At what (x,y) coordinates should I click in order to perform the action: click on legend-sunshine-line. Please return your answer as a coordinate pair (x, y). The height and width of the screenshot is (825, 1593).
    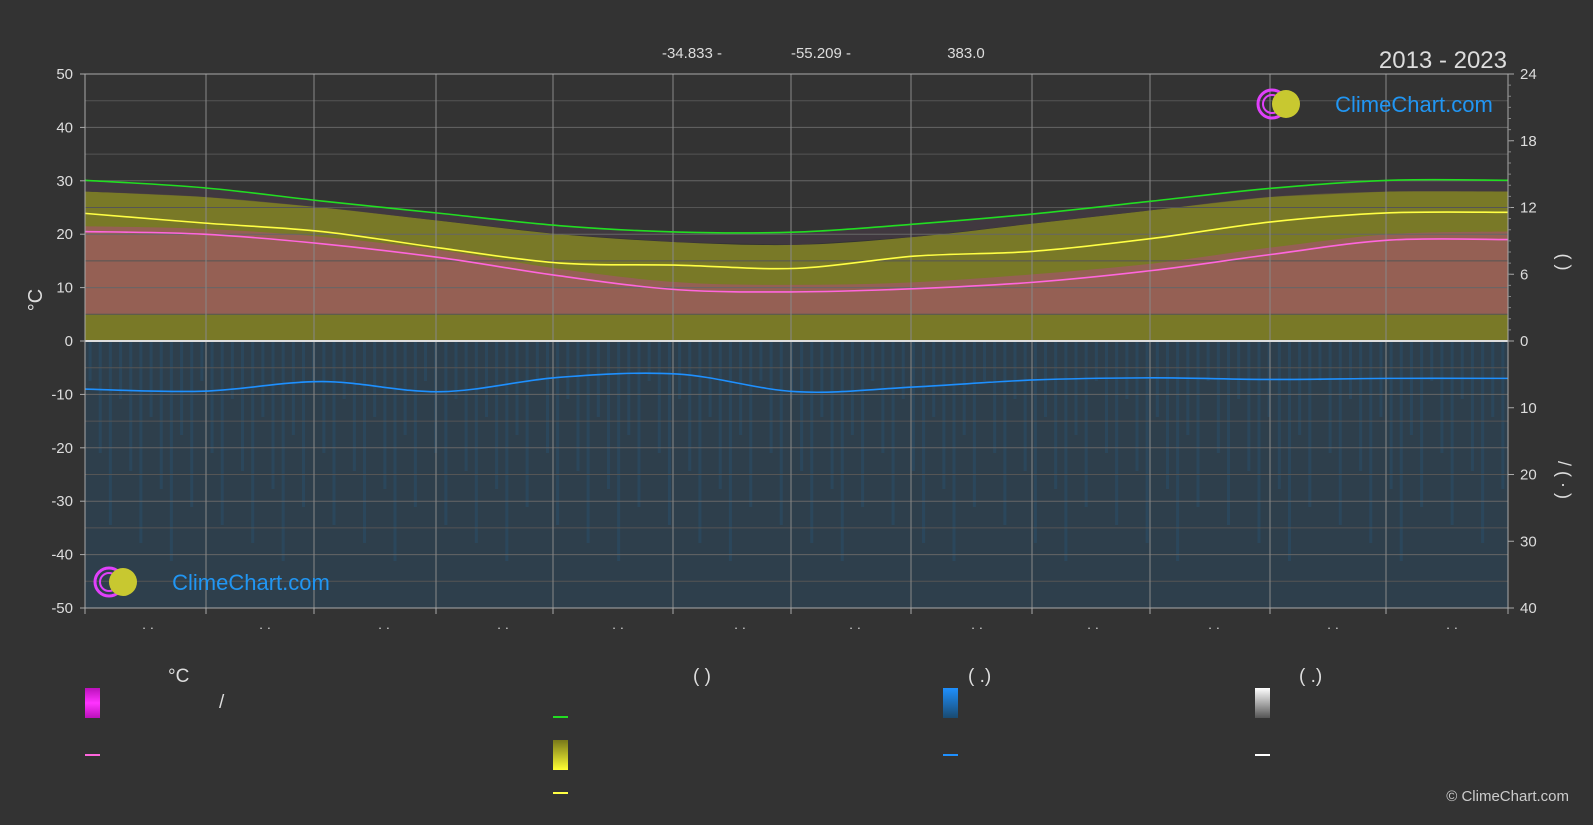
    Looking at the image, I should click on (560, 793).